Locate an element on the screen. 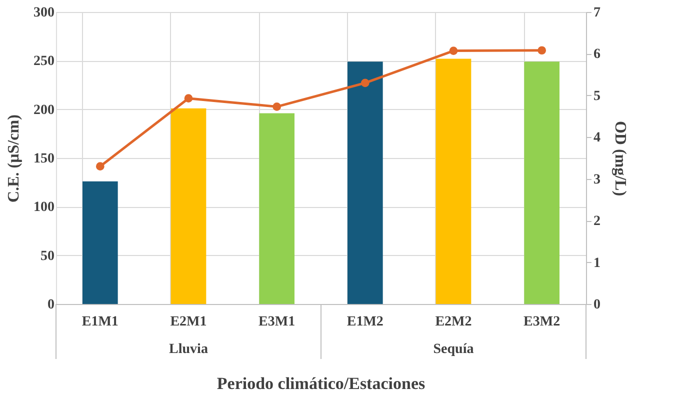 The height and width of the screenshot is (415, 681). y2-tick-label: 5 is located at coordinates (597, 96).